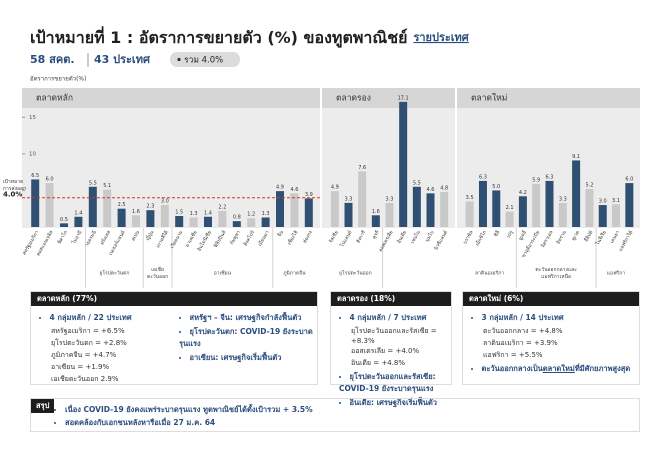 This screenshot has width=650, height=459. I want to click on value-label: 1.5, so click(179, 213).